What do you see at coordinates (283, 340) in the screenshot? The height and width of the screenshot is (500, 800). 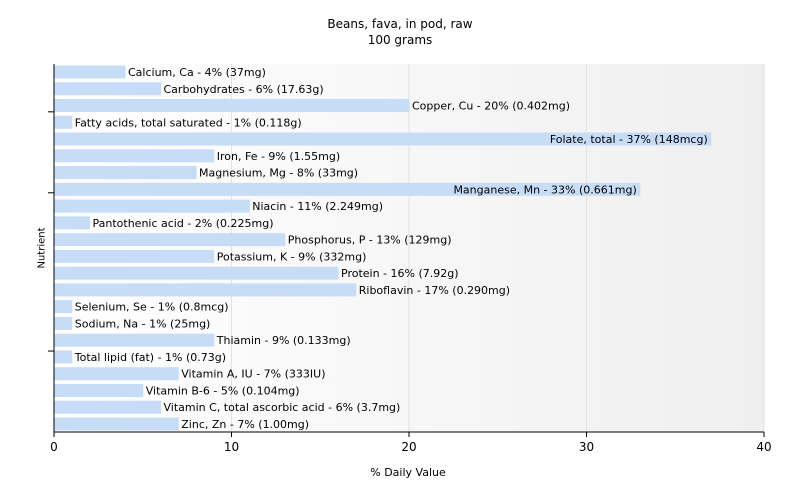 I see `bar-label: Thiamin - 9% (0.133mg)` at bounding box center [283, 340].